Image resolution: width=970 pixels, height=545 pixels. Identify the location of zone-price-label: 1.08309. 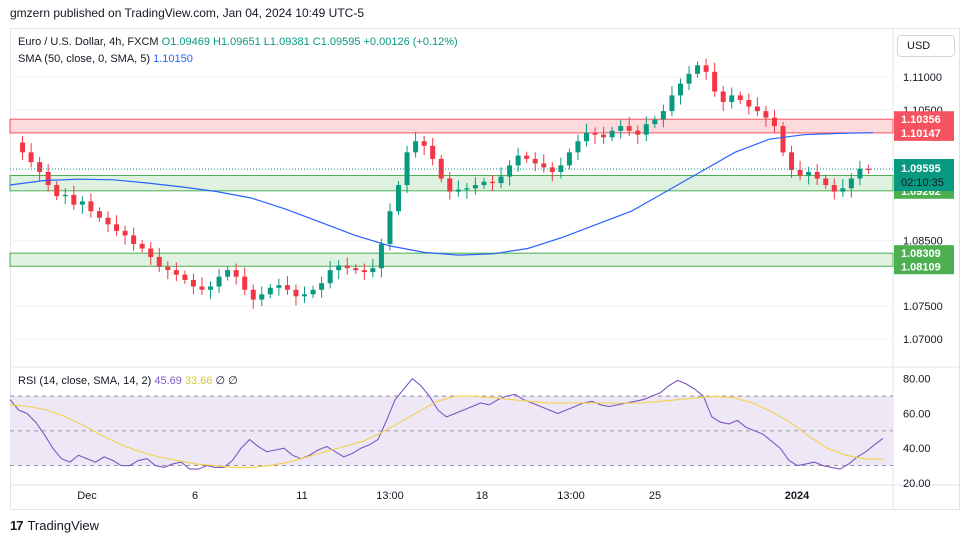
(921, 254).